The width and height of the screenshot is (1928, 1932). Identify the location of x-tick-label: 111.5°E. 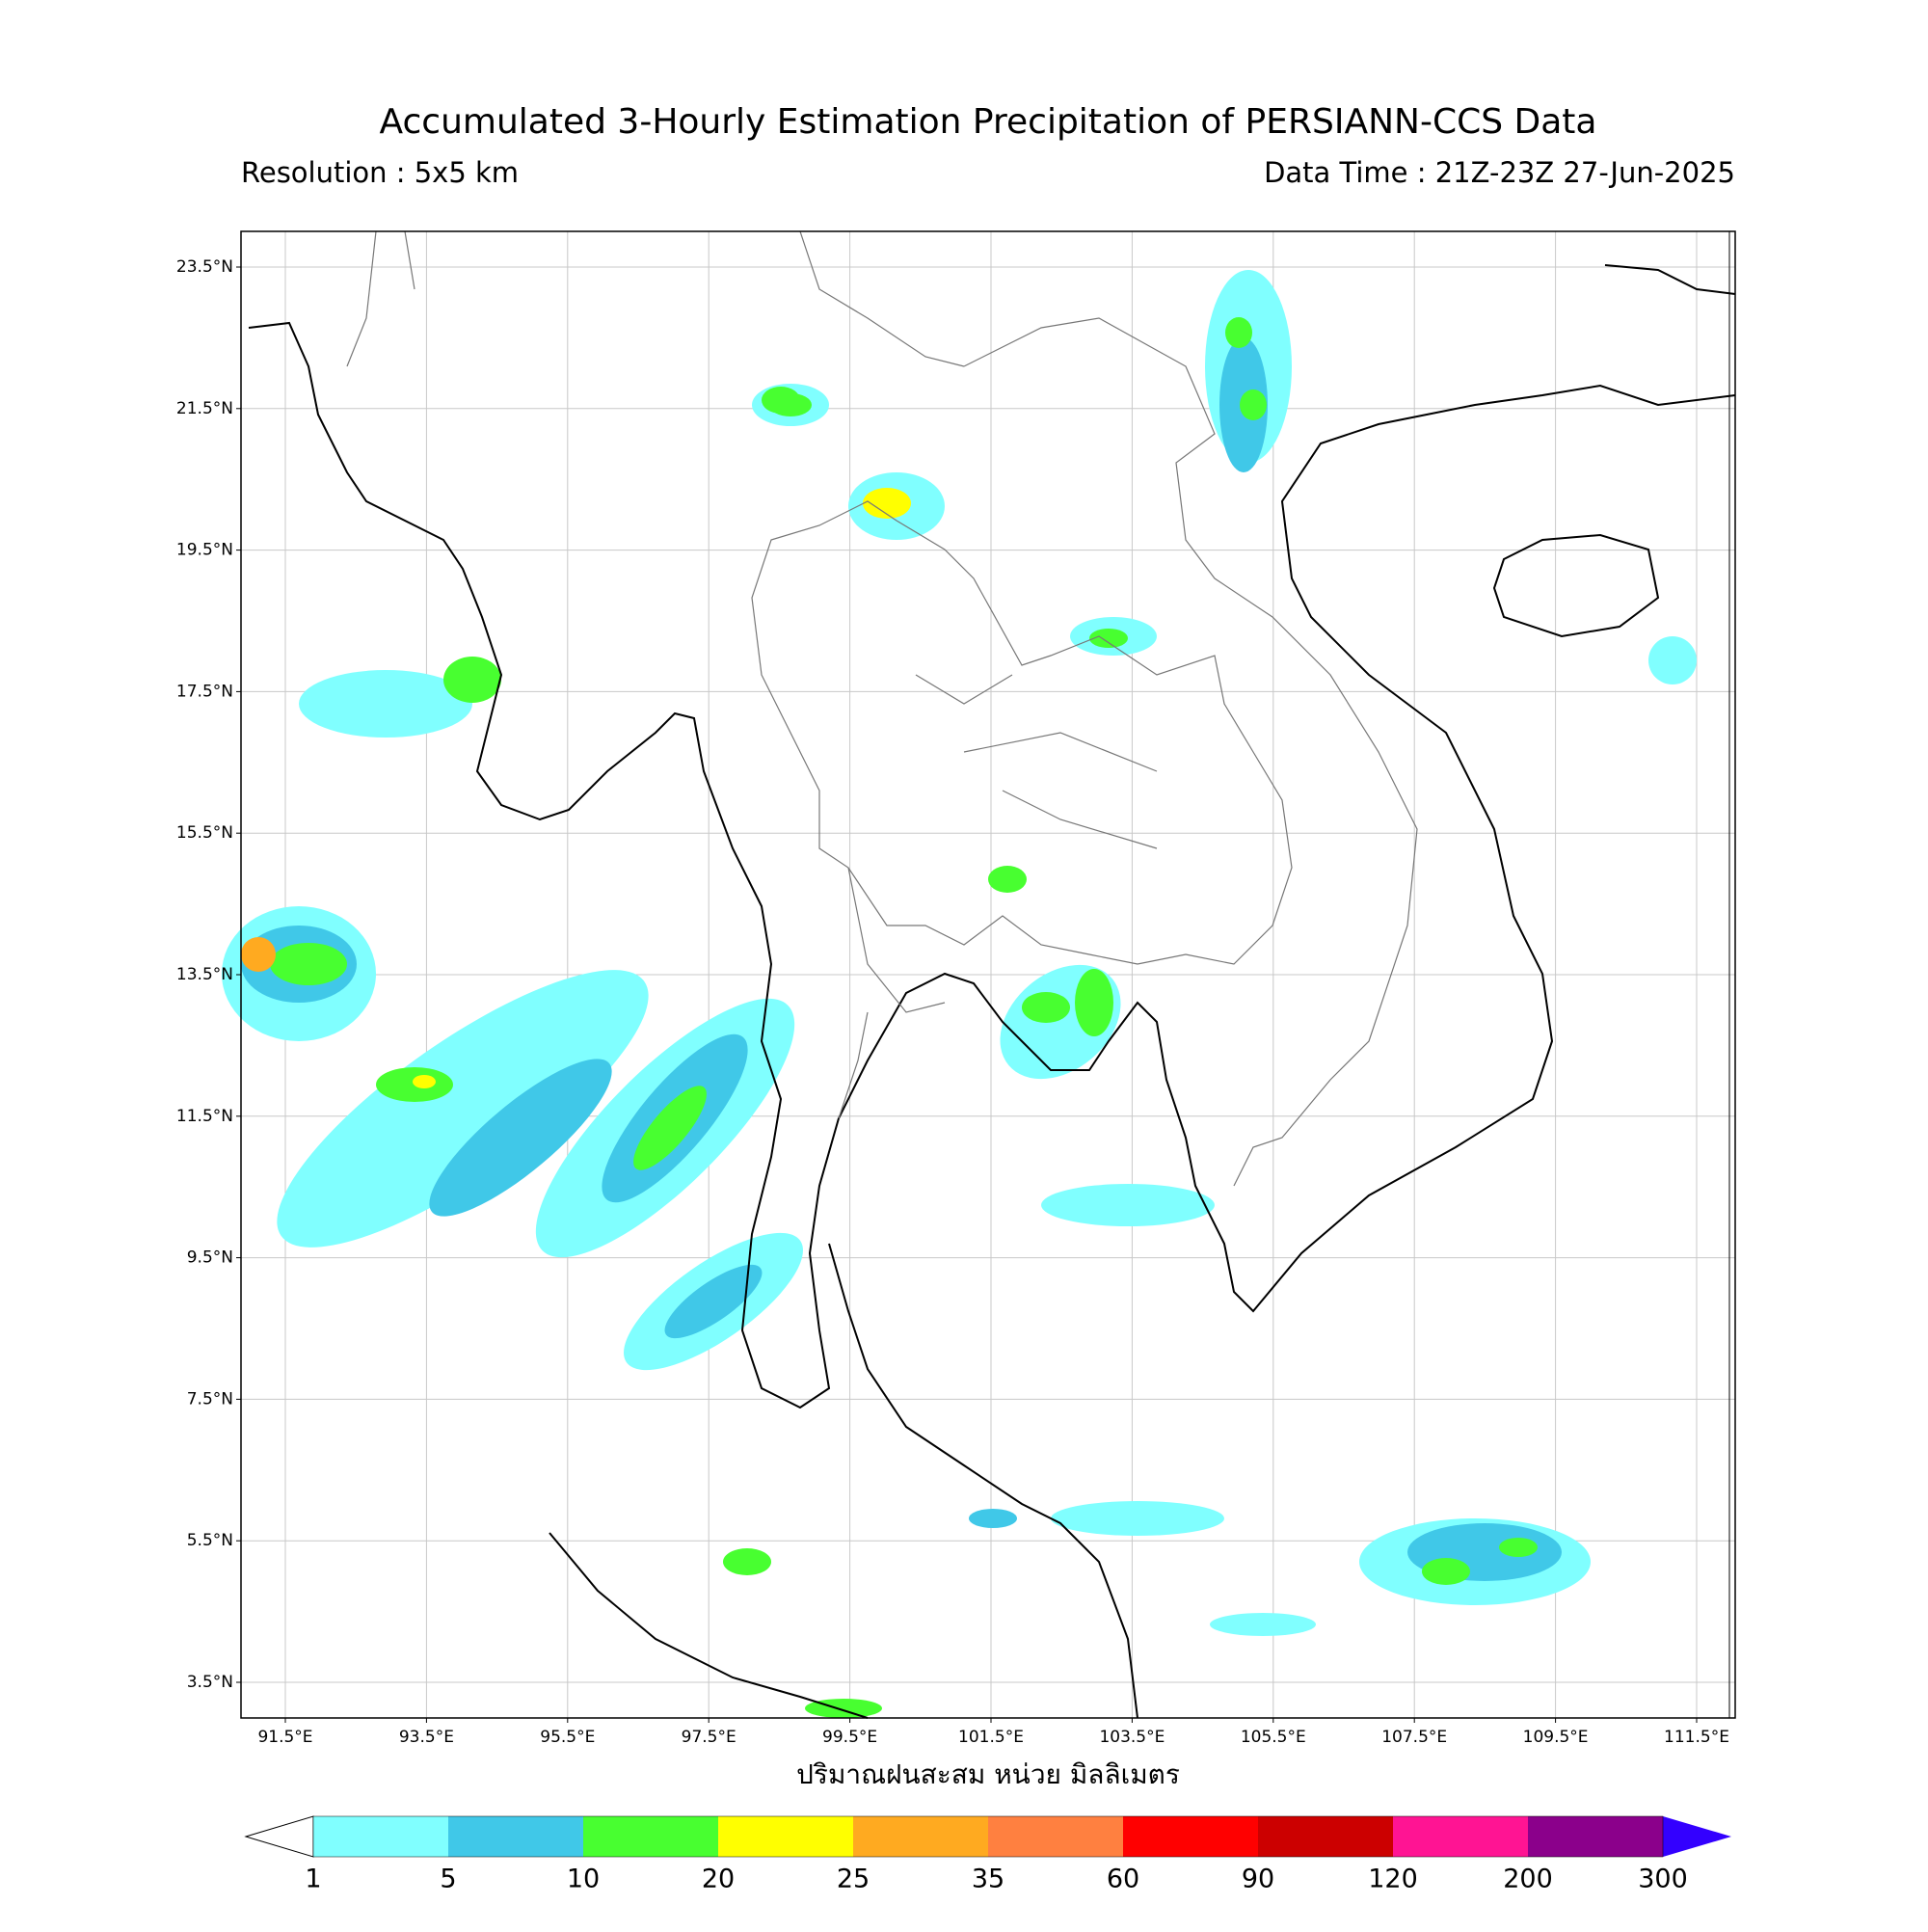
(1696, 1738).